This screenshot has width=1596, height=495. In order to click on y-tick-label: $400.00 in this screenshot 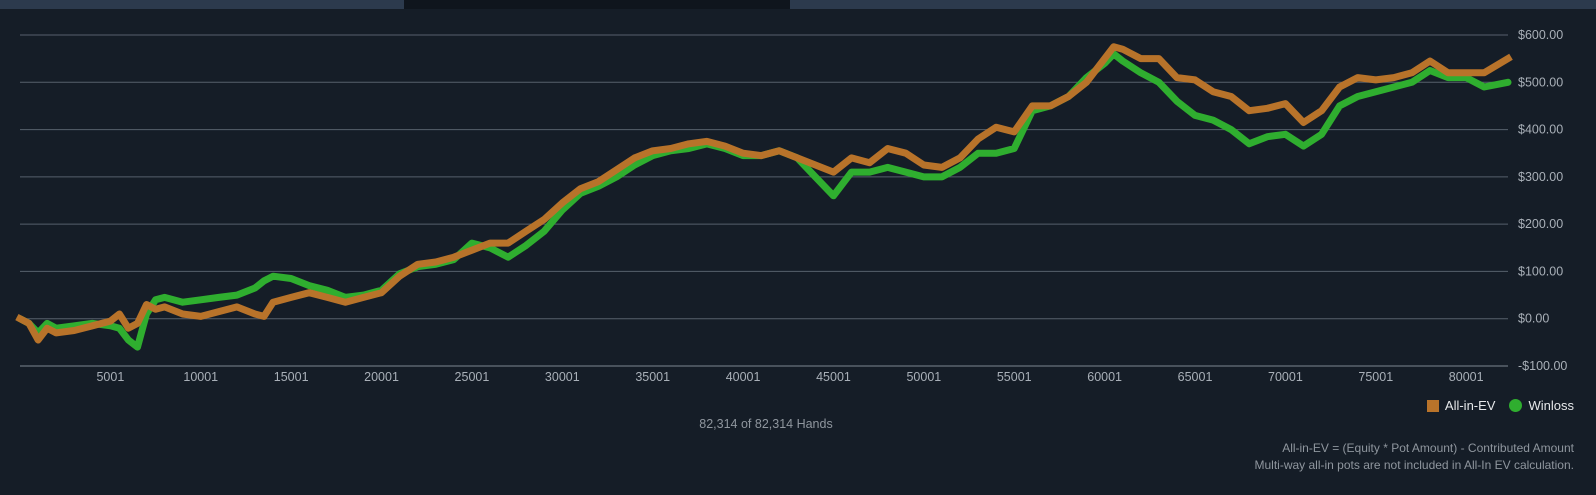, I will do `click(1540, 130)`.